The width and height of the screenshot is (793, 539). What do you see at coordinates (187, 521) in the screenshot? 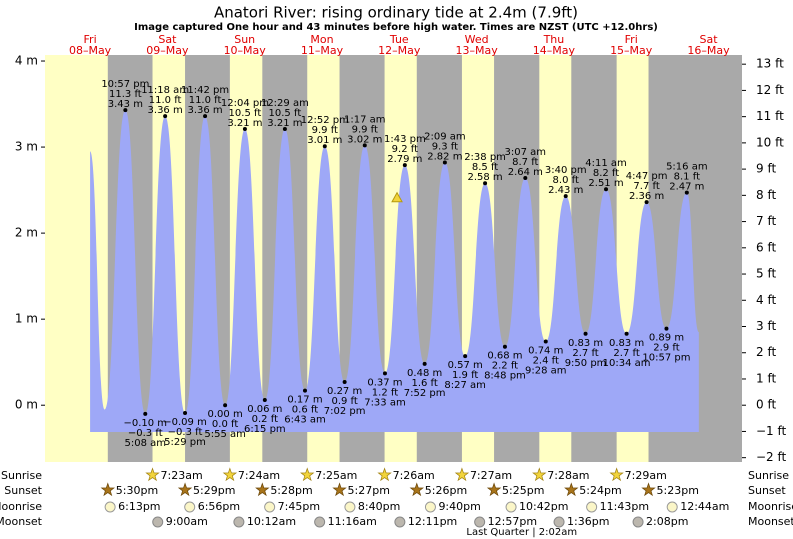
I see `row-time: 9:00am` at bounding box center [187, 521].